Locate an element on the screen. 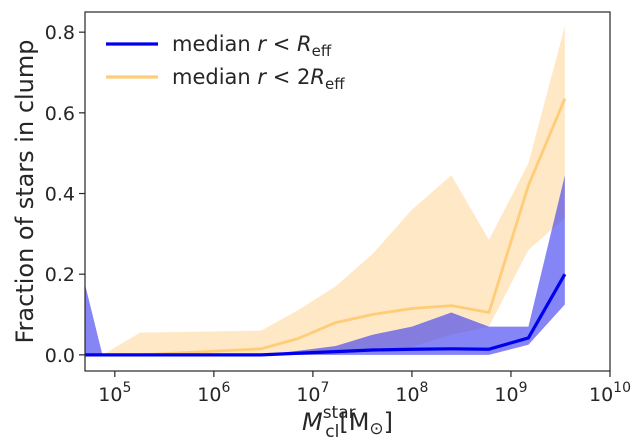 The height and width of the screenshot is (441, 638). x-axis-label-unit-sub: ⊙ is located at coordinates (376, 429).